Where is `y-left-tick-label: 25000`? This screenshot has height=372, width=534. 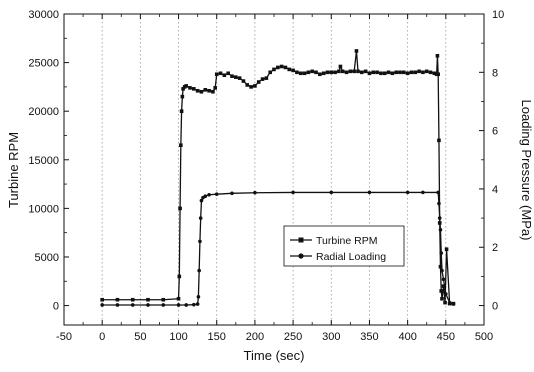
y-left-tick-label: 25000 is located at coordinates (43, 64).